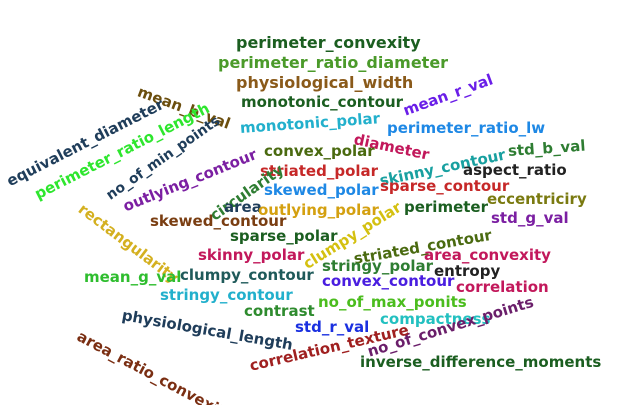 Image resolution: width=635 pixels, height=405 pixels. I want to click on word-physiological-width: physiological_width, so click(325, 82).